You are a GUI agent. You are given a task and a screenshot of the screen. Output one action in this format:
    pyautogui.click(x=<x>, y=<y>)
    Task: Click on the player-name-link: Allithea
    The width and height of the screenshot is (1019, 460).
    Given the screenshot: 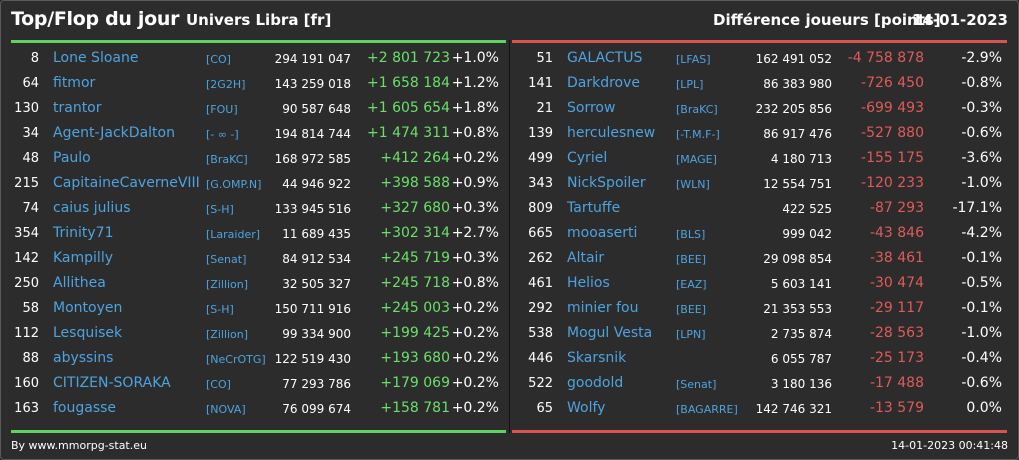 What is the action you would take?
    pyautogui.click(x=79, y=283)
    